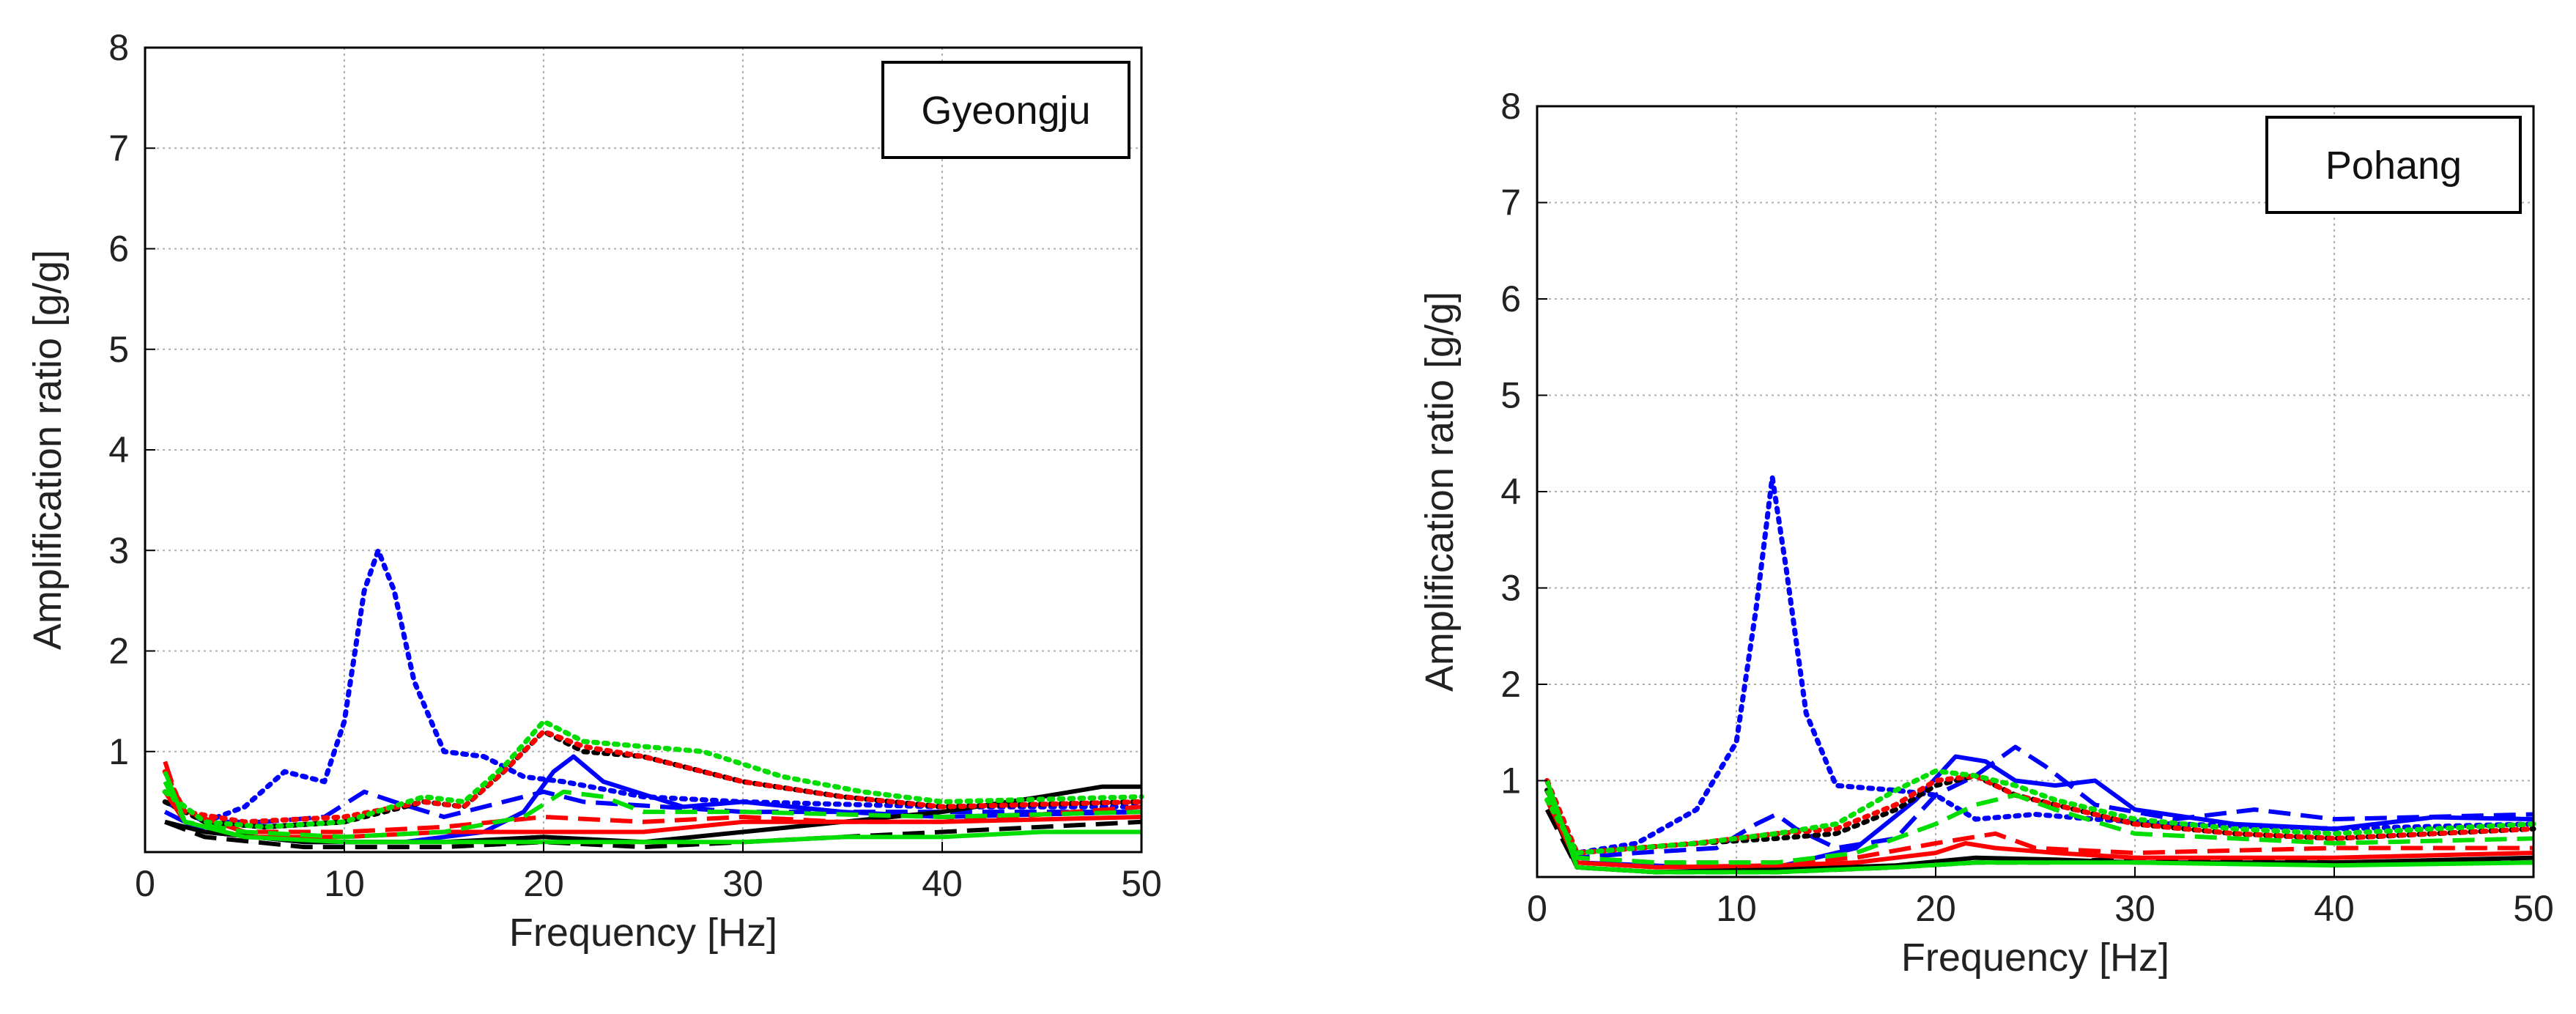  I want to click on series-line-red-dashed, so click(2039, 827).